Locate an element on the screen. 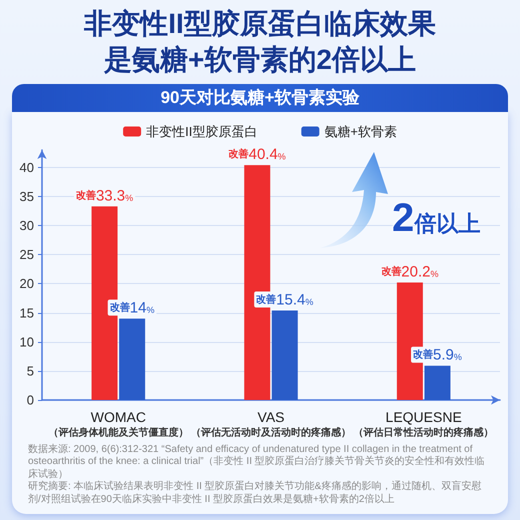  y-tick-label: 10 is located at coordinates (27, 342).